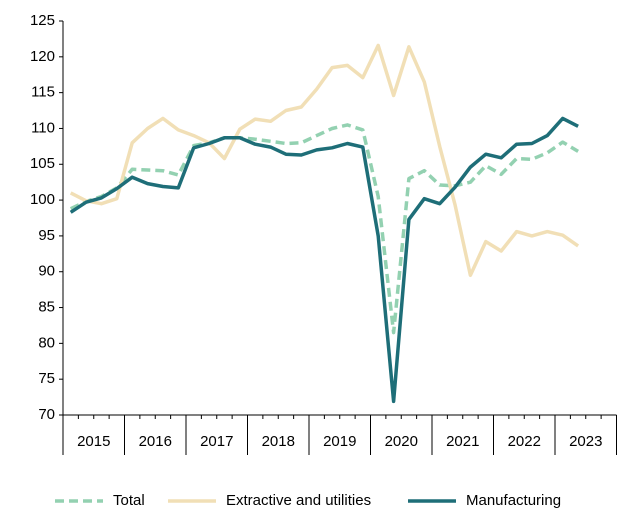 Image resolution: width=625 pixels, height=516 pixels. What do you see at coordinates (42, 163) in the screenshot?
I see `y-tick-label: 105` at bounding box center [42, 163].